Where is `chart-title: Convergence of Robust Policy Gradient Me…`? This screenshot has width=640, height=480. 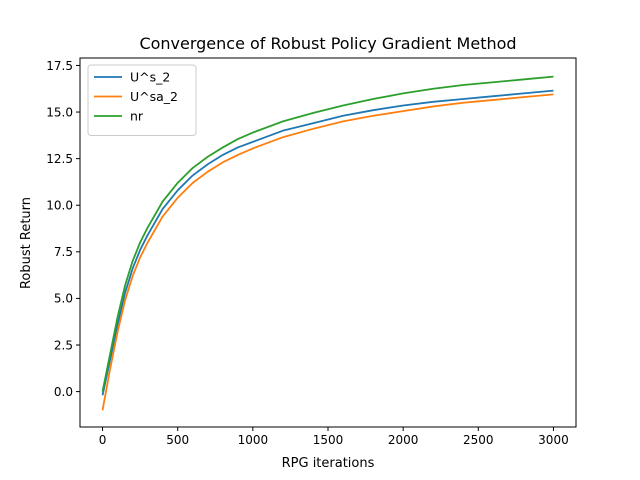 chart-title: Convergence of Robust Policy Gradient Me… is located at coordinates (327, 43).